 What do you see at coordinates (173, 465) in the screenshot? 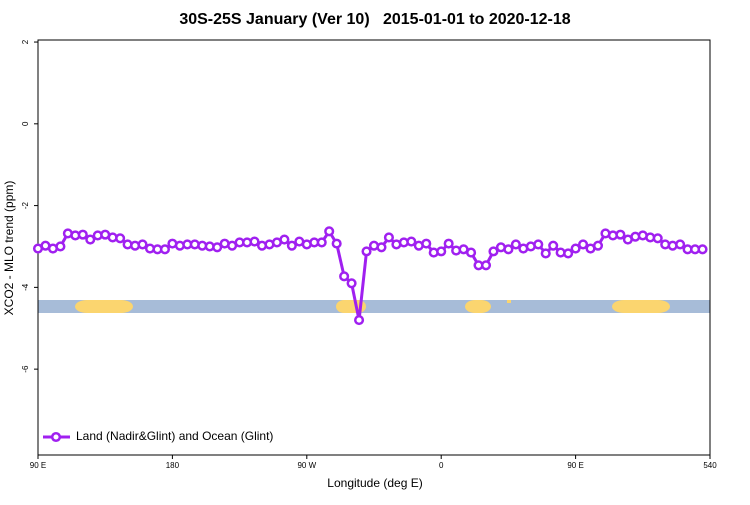
I see `x-tick-label: 180` at bounding box center [173, 465].